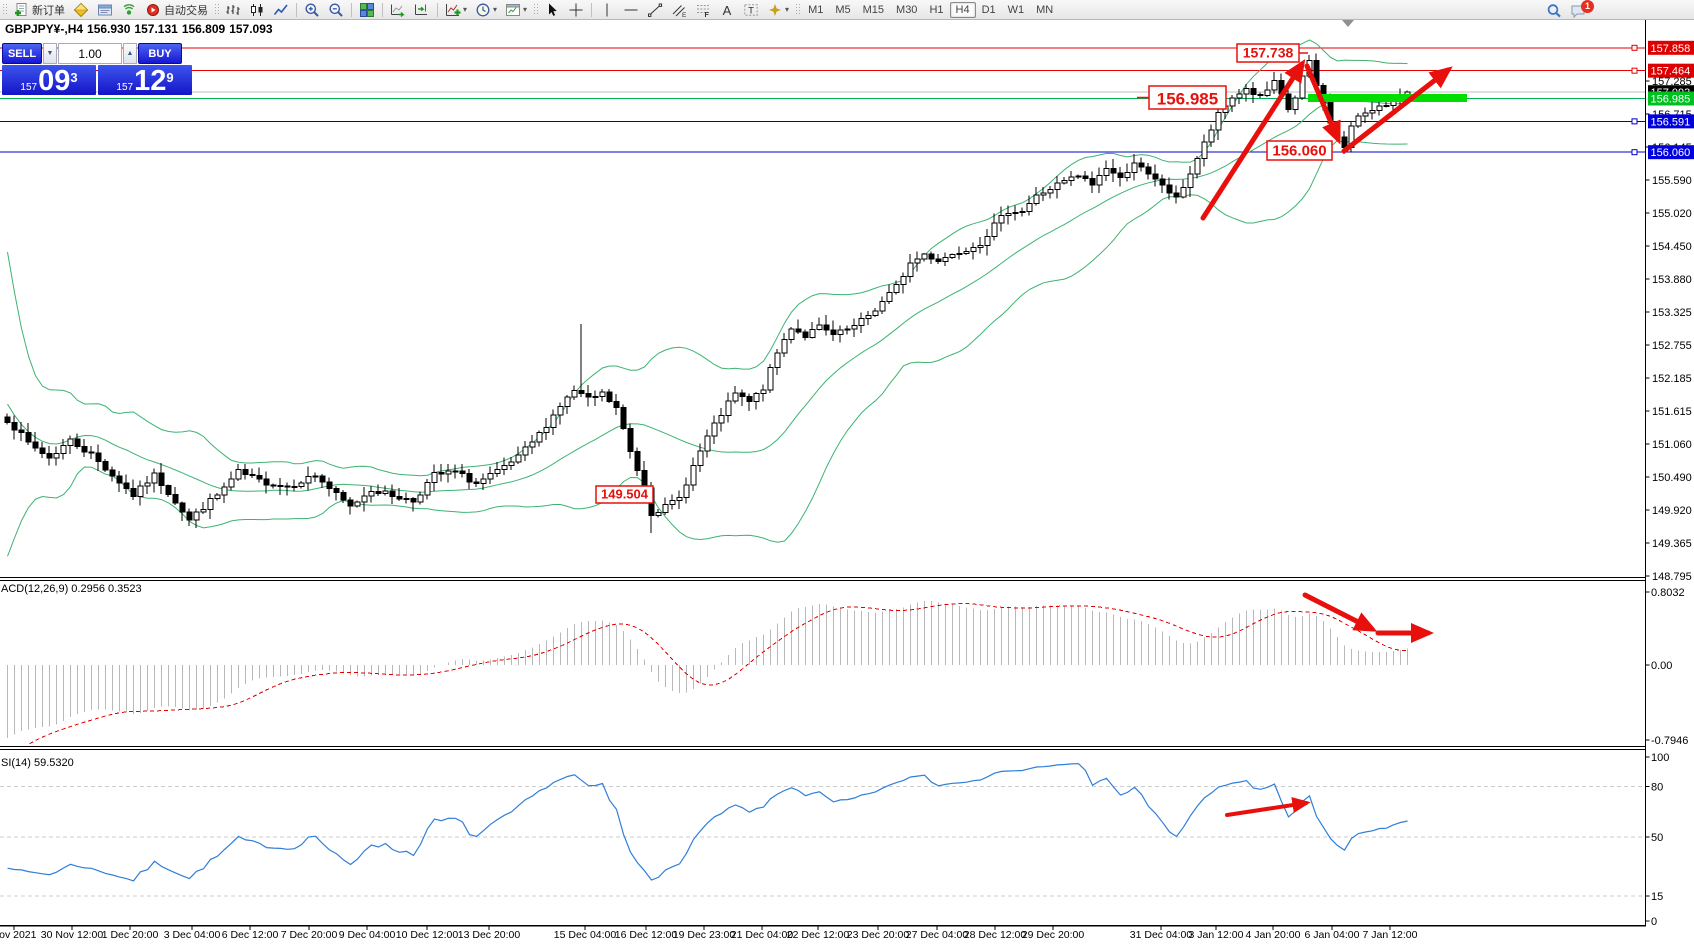  Describe the element at coordinates (1672, 346) in the screenshot. I see `svg-text: 152.755` at that location.